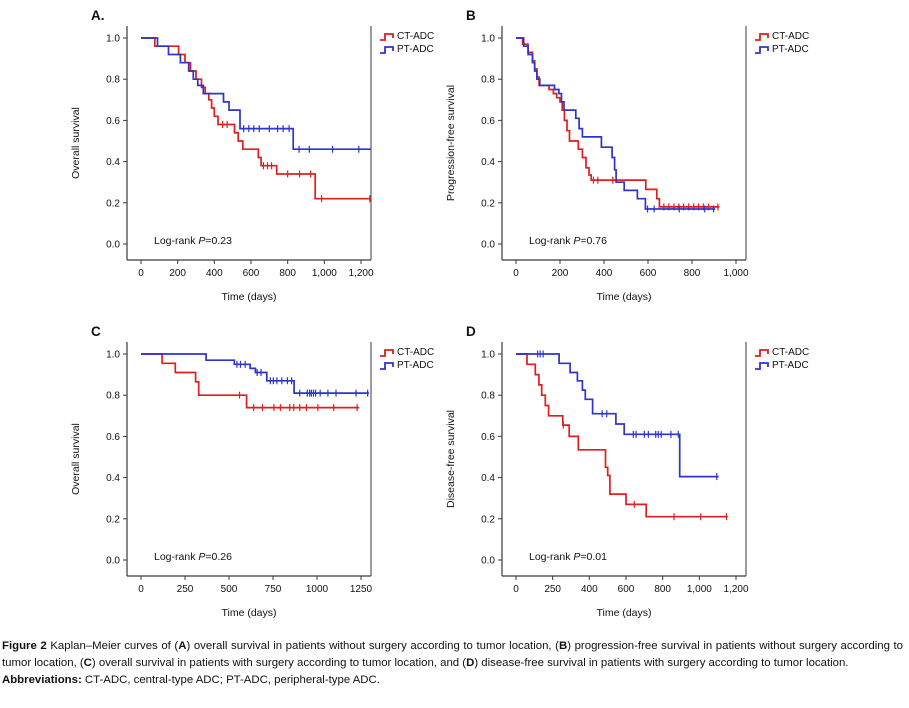 Image resolution: width=909 pixels, height=708 pixels. I want to click on x-tick-label: 1250, so click(361, 589).